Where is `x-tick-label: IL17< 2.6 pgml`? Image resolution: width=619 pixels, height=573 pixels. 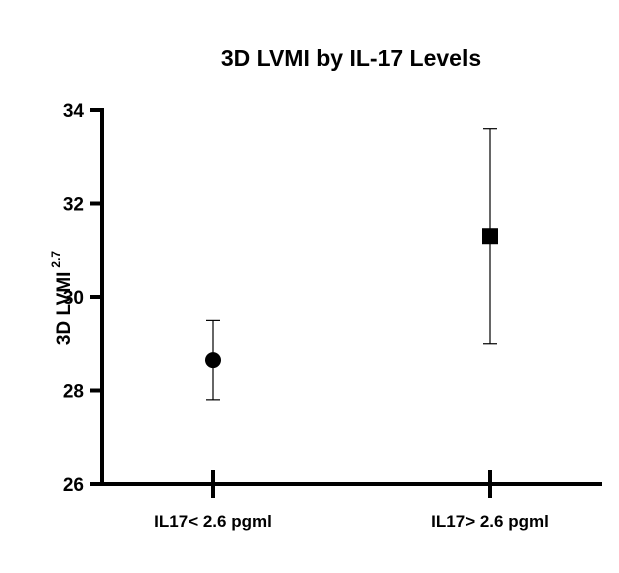 x-tick-label: IL17< 2.6 pgml is located at coordinates (213, 521).